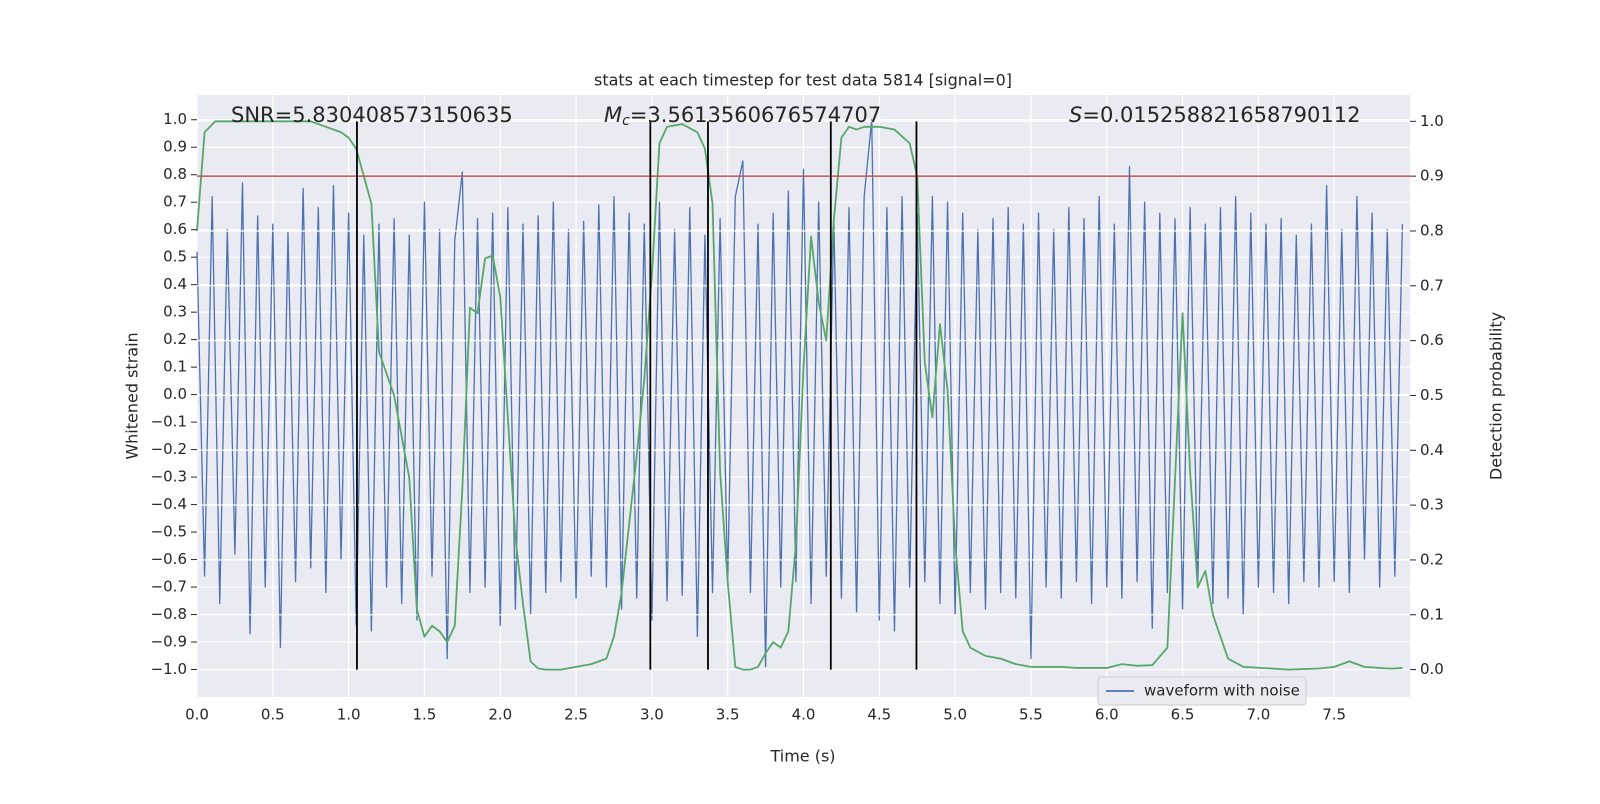 The width and height of the screenshot is (1600, 804). What do you see at coordinates (175, 394) in the screenshot?
I see `y-tick-label: 0.0` at bounding box center [175, 394].